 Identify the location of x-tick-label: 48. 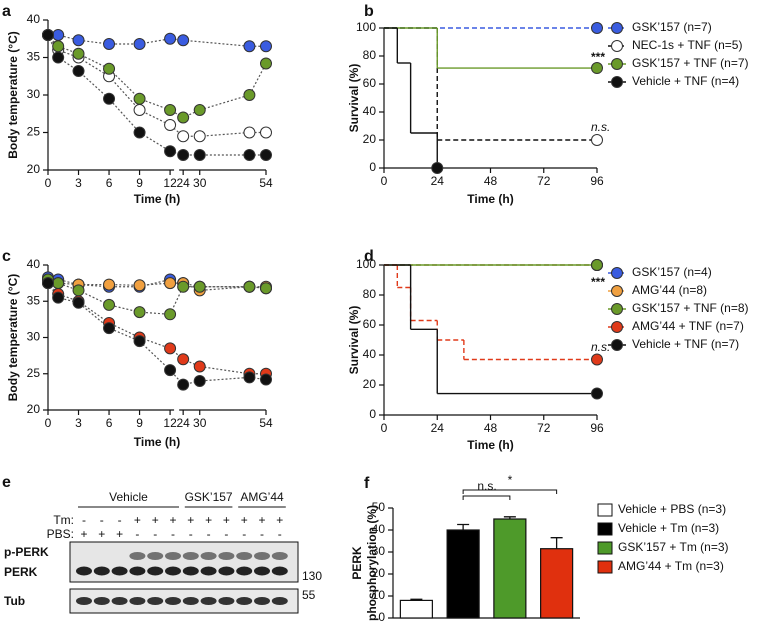
(491, 428).